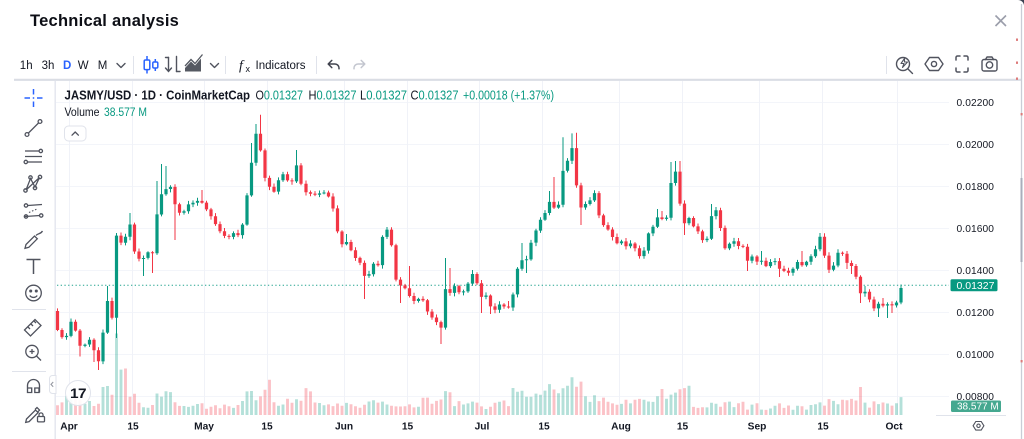 Image resolution: width=1024 pixels, height=439 pixels. What do you see at coordinates (976, 286) in the screenshot?
I see `svg-text: 0.01327` at bounding box center [976, 286].